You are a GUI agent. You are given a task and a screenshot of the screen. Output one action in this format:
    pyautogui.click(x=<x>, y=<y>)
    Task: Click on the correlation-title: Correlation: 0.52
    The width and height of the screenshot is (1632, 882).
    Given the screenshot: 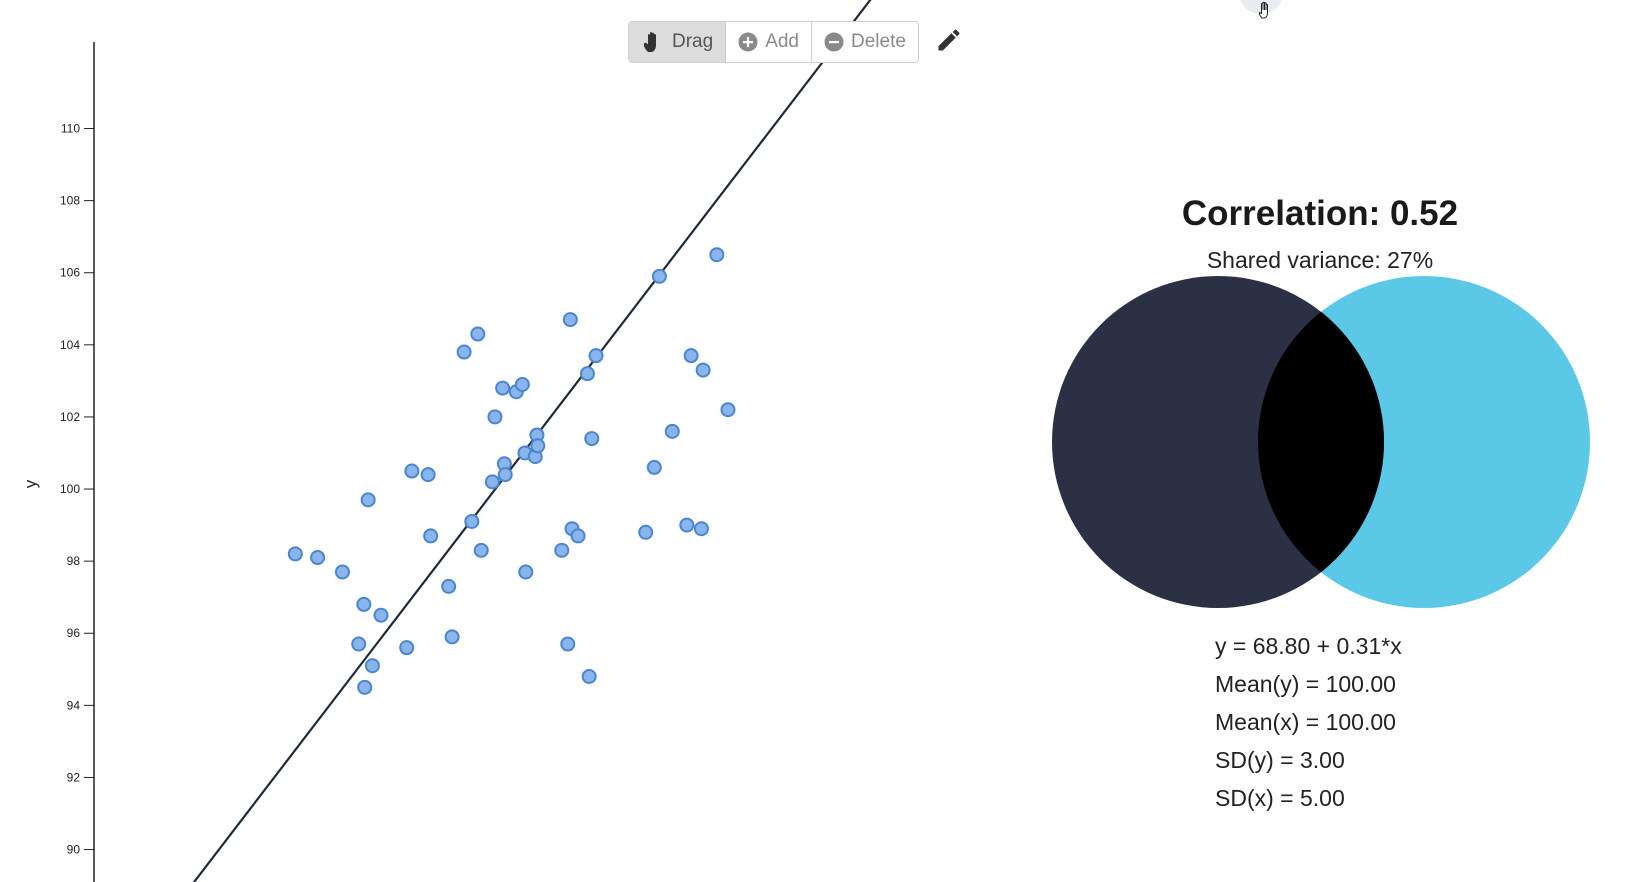 What is the action you would take?
    pyautogui.click(x=1320, y=213)
    